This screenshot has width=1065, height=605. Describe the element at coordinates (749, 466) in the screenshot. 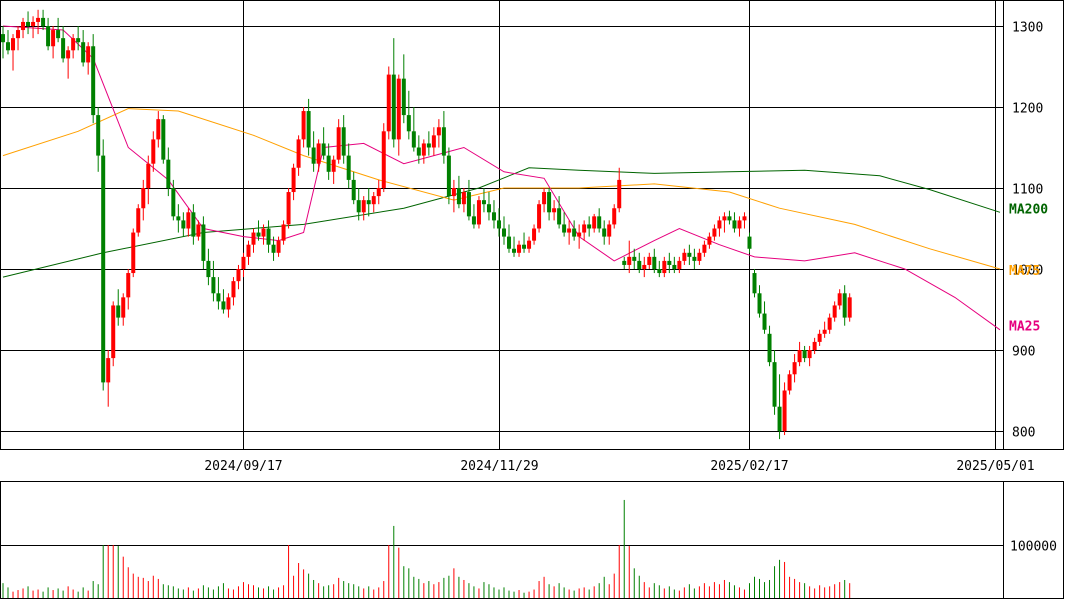

I see `date-tick-label: 2025/02/17` at that location.